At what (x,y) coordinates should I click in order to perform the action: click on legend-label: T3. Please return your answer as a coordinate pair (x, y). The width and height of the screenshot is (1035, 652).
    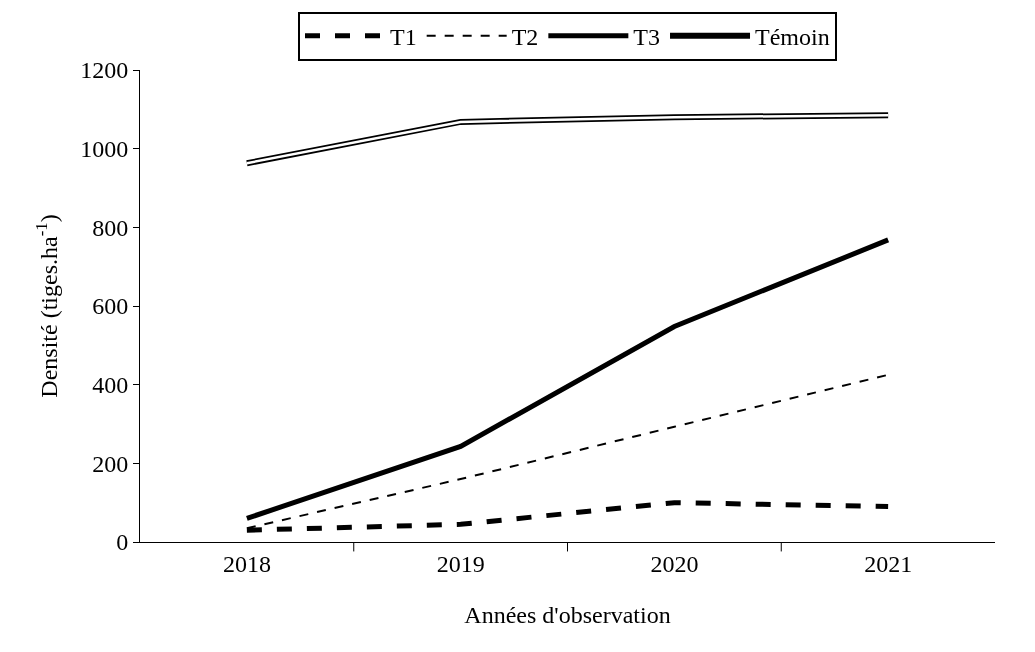
    Looking at the image, I should click on (647, 37).